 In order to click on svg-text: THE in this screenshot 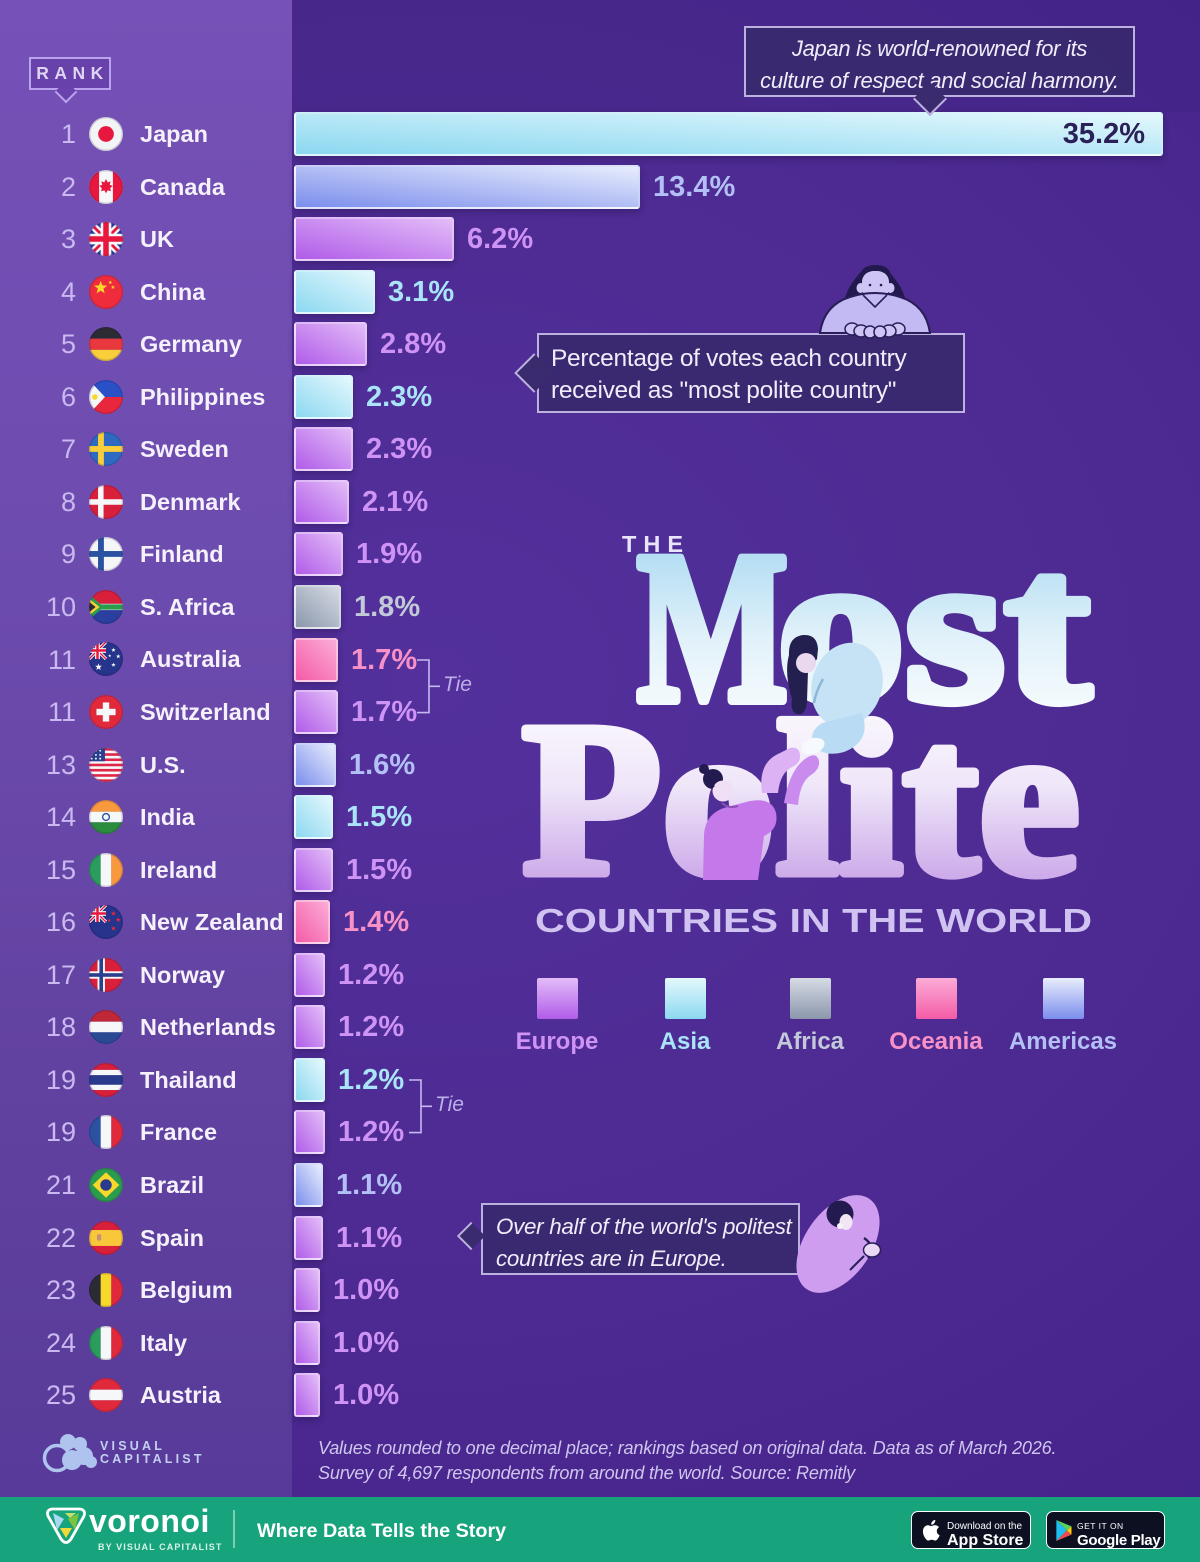, I will do `click(656, 544)`.